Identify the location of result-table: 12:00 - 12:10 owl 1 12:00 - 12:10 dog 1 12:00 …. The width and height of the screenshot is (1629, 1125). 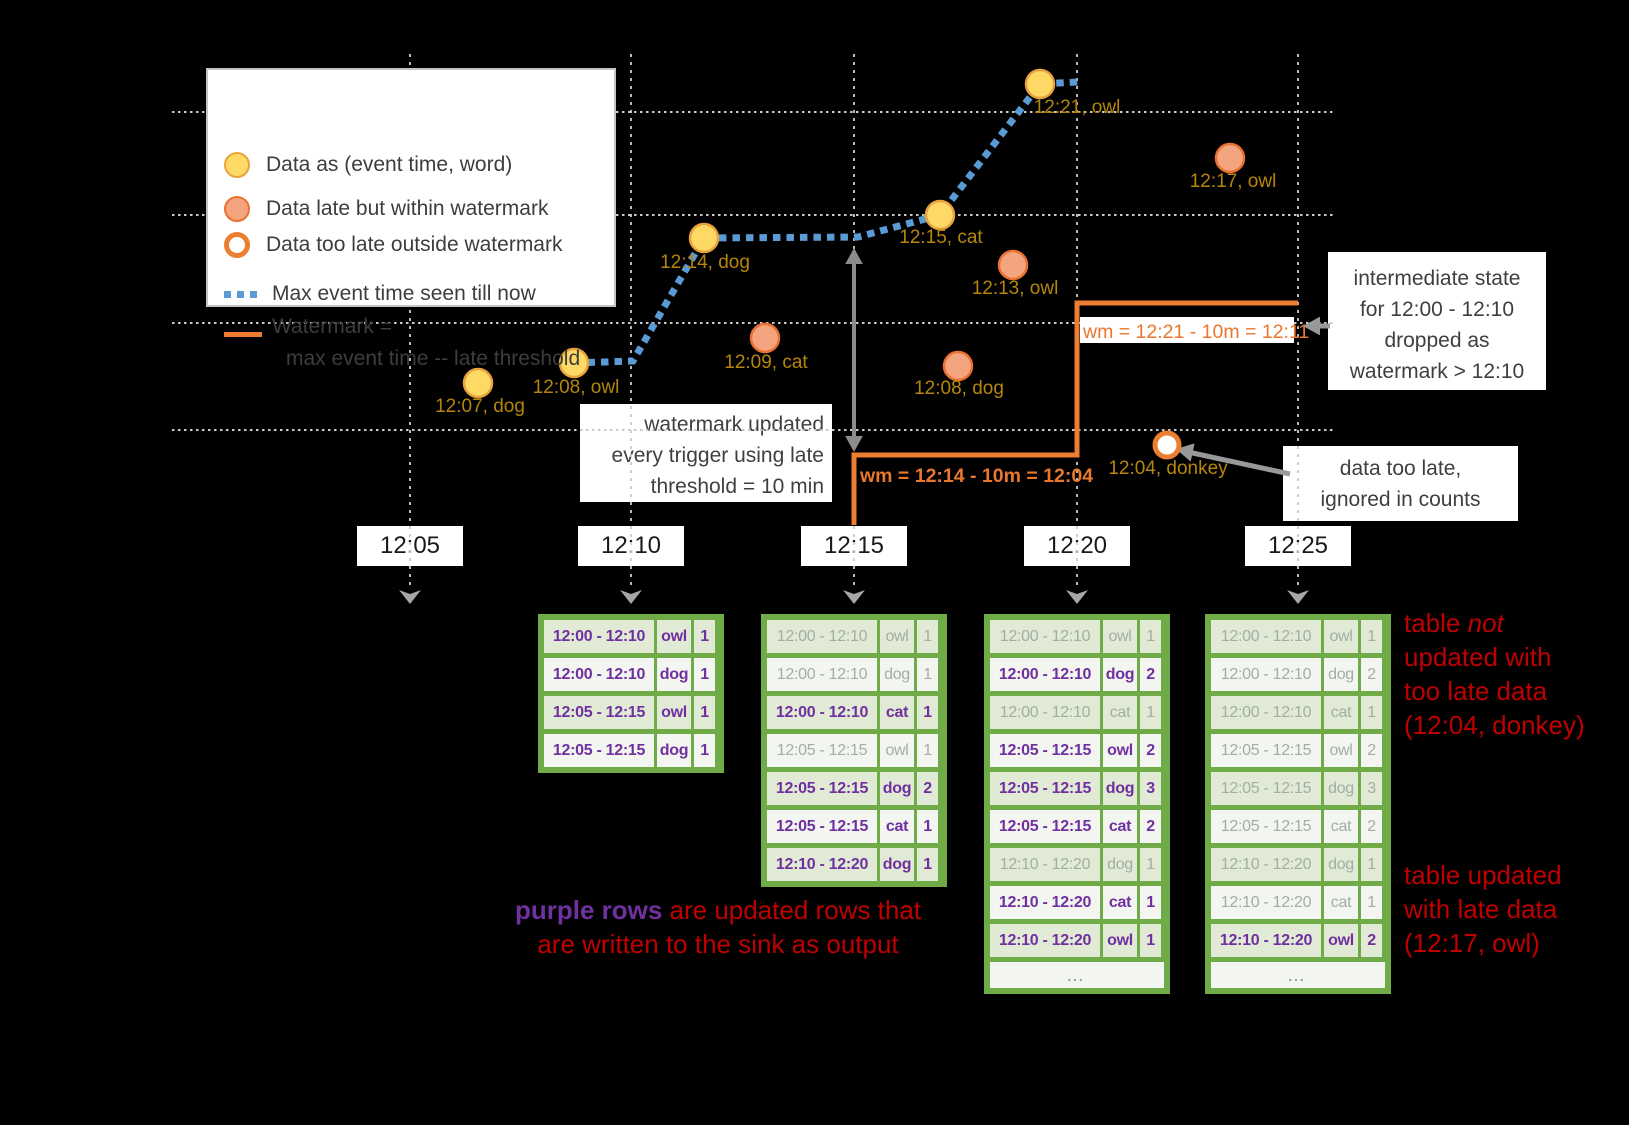
(854, 750).